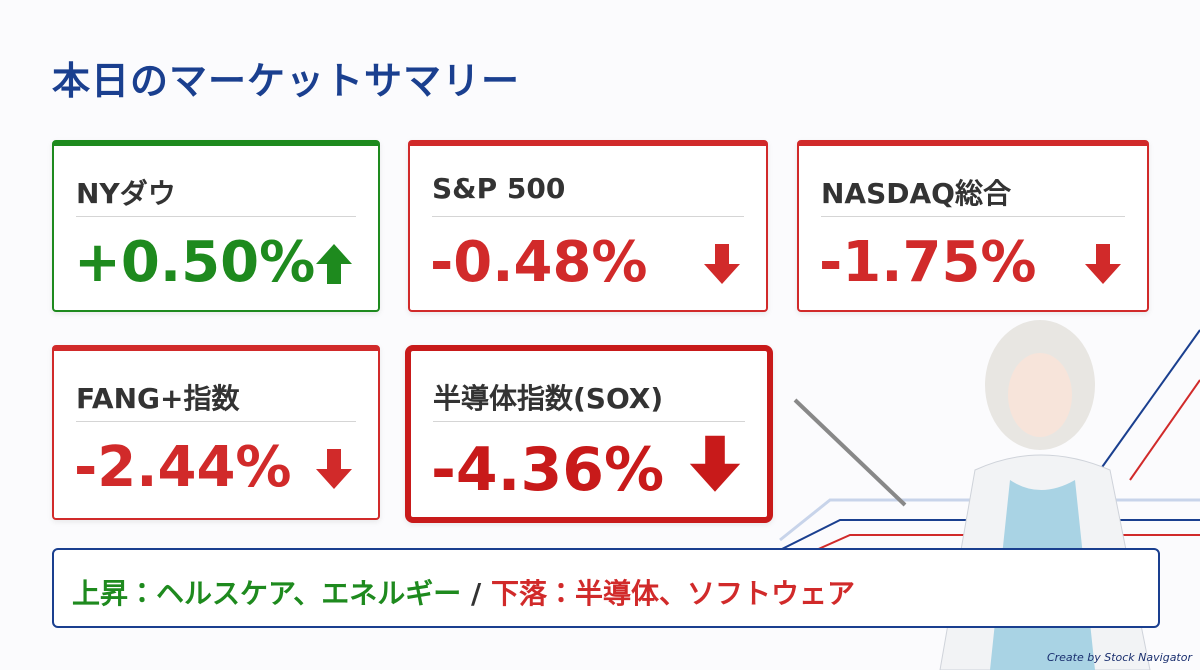 This screenshot has width=1200, height=670. I want to click on change-value: -2.44%, so click(183, 467).